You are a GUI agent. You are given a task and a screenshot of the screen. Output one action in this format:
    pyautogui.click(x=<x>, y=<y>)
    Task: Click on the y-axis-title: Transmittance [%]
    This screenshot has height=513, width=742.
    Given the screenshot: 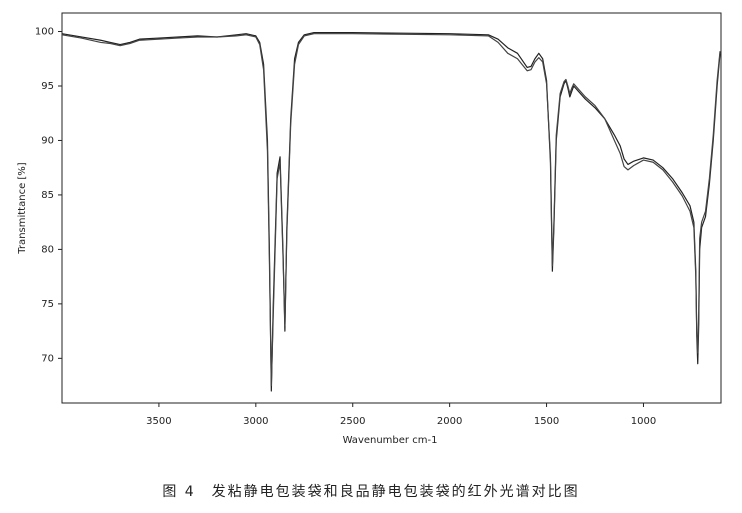 What is the action you would take?
    pyautogui.click(x=22, y=208)
    